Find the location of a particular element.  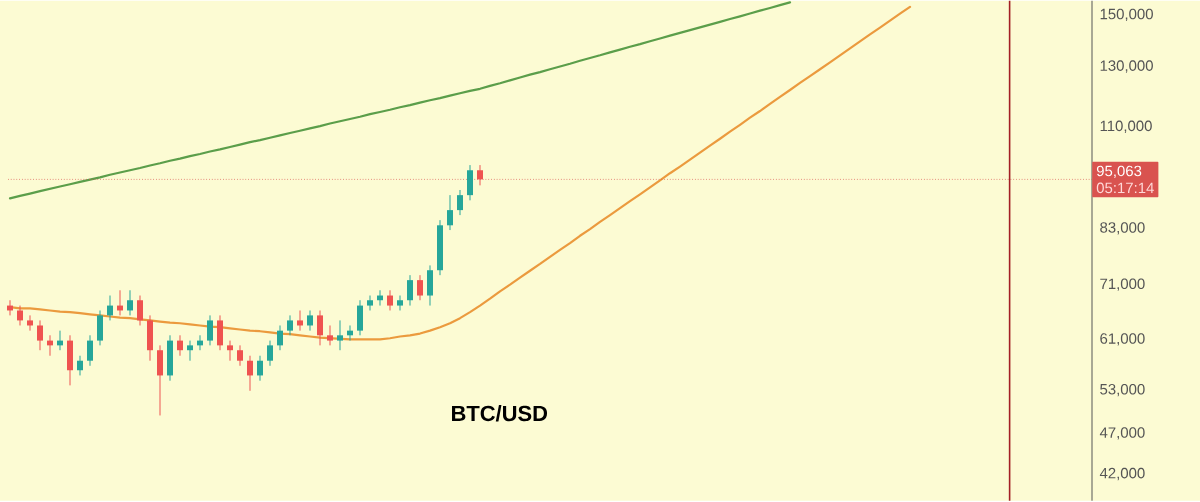

y-tick-label: 150,000 is located at coordinates (1126, 15).